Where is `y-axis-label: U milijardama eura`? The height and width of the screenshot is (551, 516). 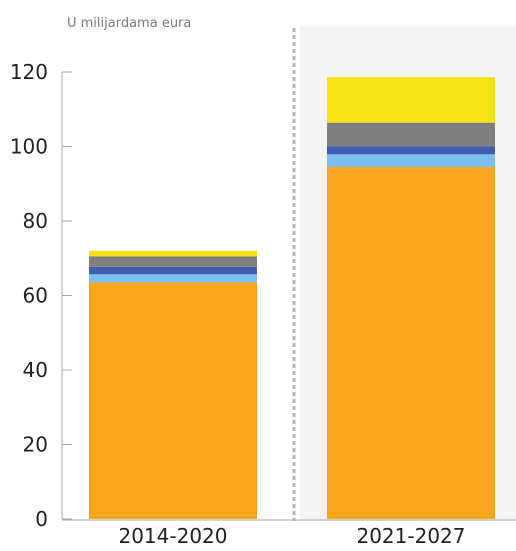
y-axis-label: U milijardama eura is located at coordinates (129, 23).